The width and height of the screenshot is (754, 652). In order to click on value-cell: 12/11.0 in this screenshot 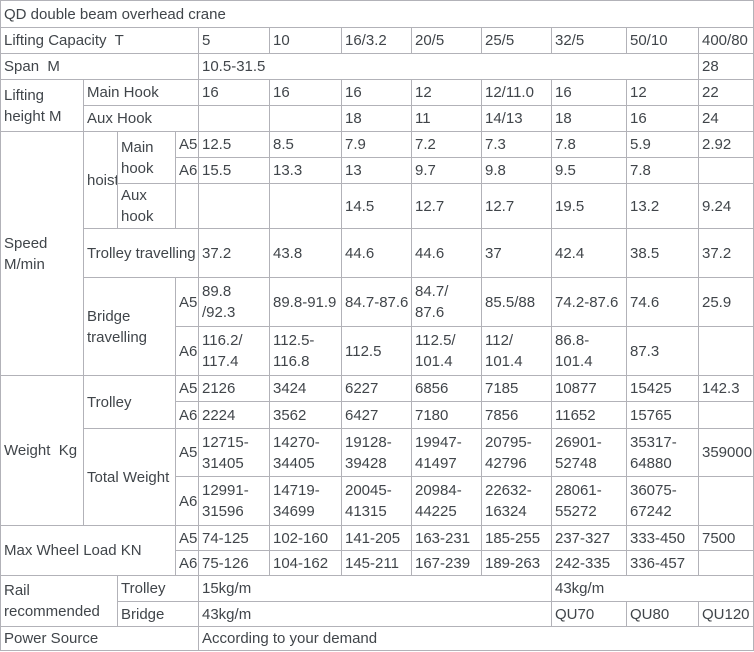, I will do `click(516, 92)`.